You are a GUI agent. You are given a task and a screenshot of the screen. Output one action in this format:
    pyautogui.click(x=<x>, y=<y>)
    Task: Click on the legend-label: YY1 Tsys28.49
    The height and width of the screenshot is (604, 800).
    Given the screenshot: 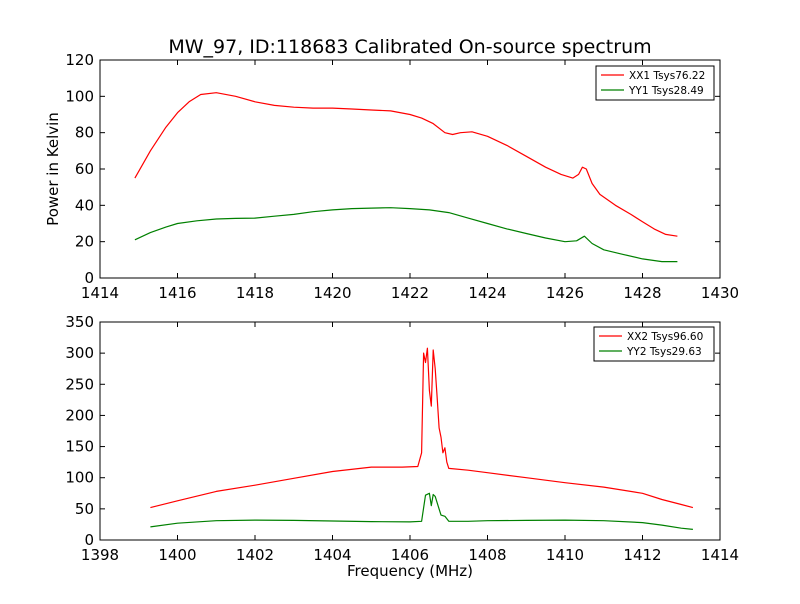 What is the action you would take?
    pyautogui.click(x=666, y=91)
    